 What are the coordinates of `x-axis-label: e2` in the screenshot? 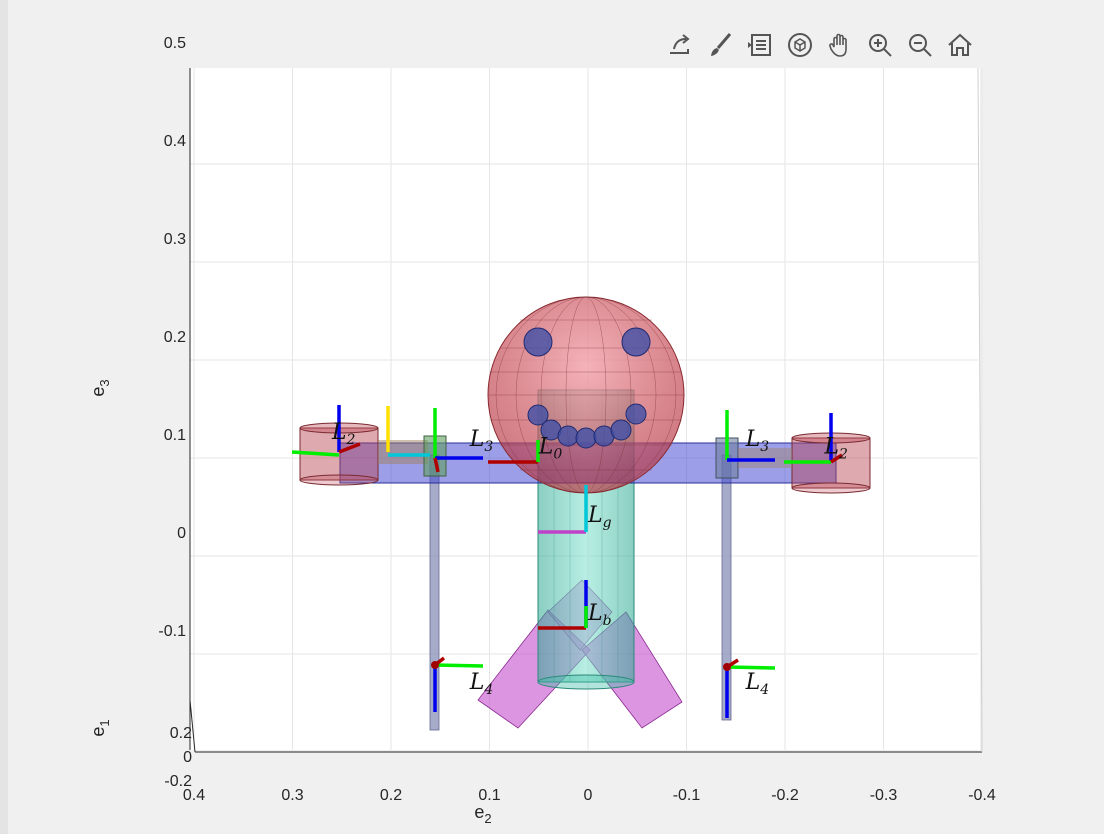 It's located at (482, 814).